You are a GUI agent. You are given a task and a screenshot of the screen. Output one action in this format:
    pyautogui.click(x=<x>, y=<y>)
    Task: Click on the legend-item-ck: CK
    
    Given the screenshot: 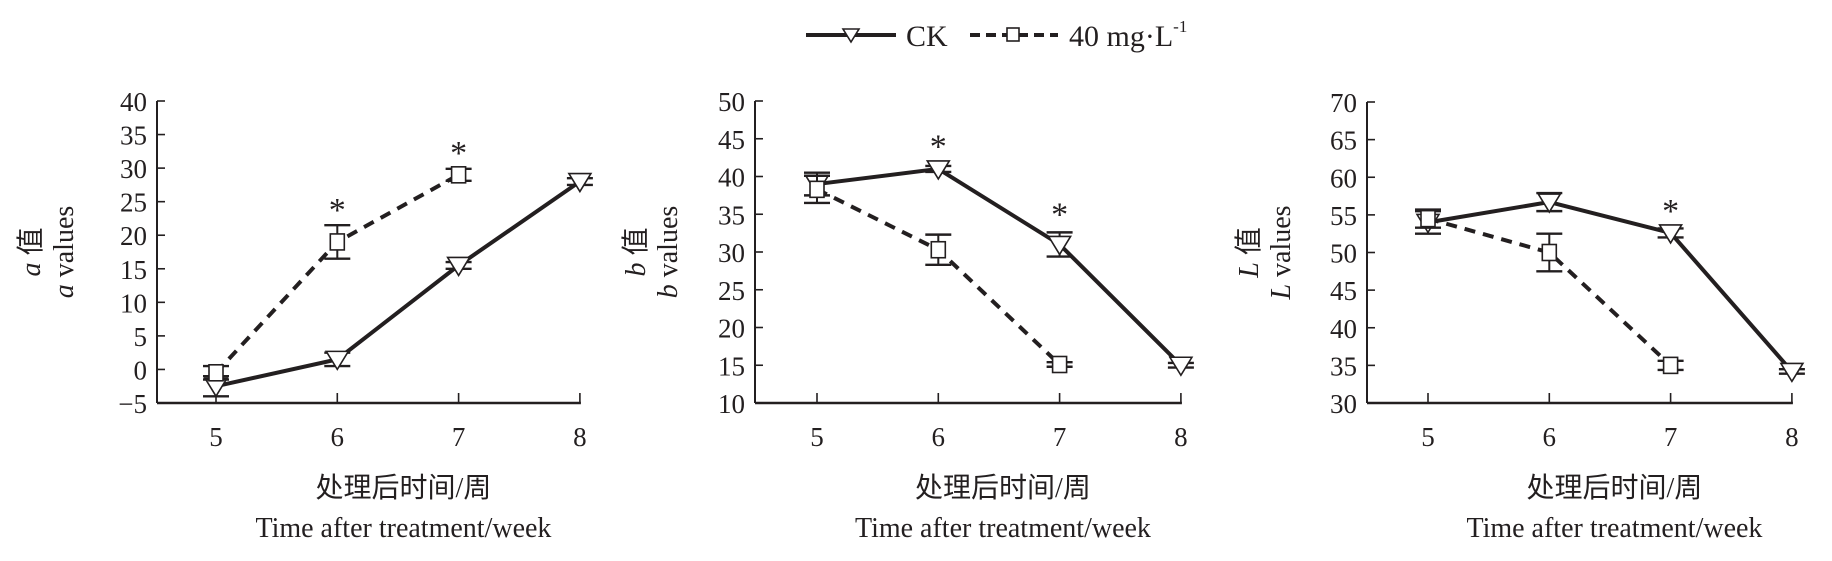 What is the action you would take?
    pyautogui.click(x=877, y=36)
    